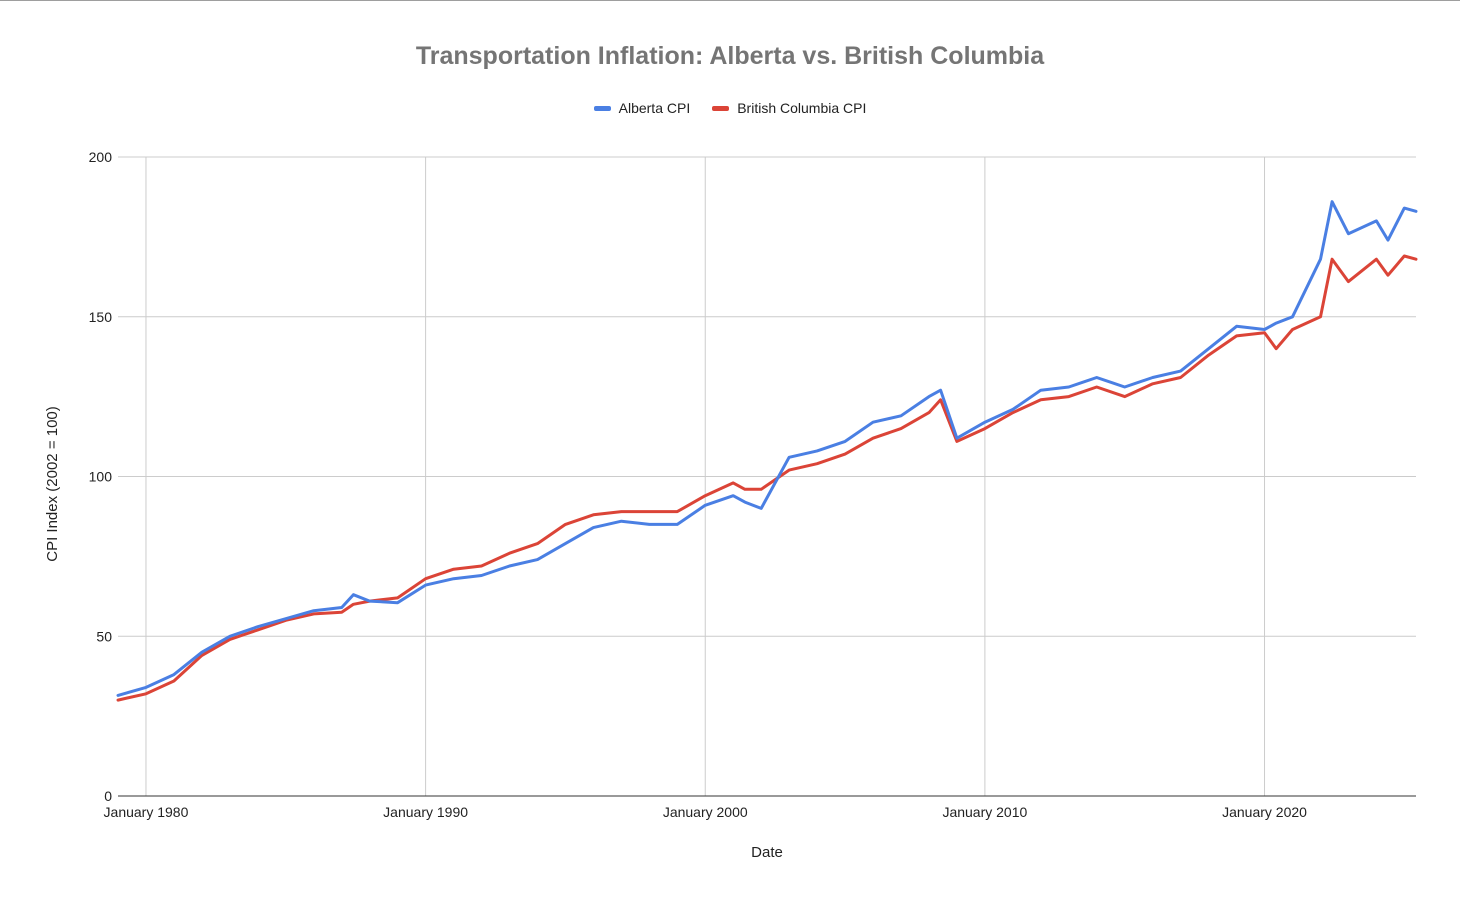 The height and width of the screenshot is (898, 1460). Describe the element at coordinates (146, 812) in the screenshot. I see `x-tick-label: January 1980` at that location.